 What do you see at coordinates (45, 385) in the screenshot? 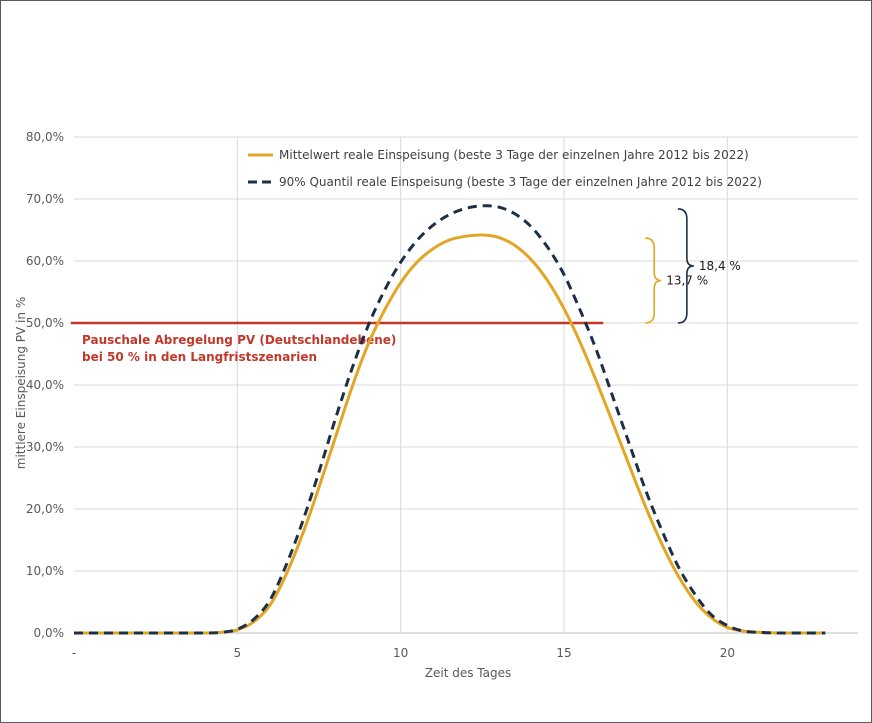
I see `y-tick-label: 40,0%` at bounding box center [45, 385].